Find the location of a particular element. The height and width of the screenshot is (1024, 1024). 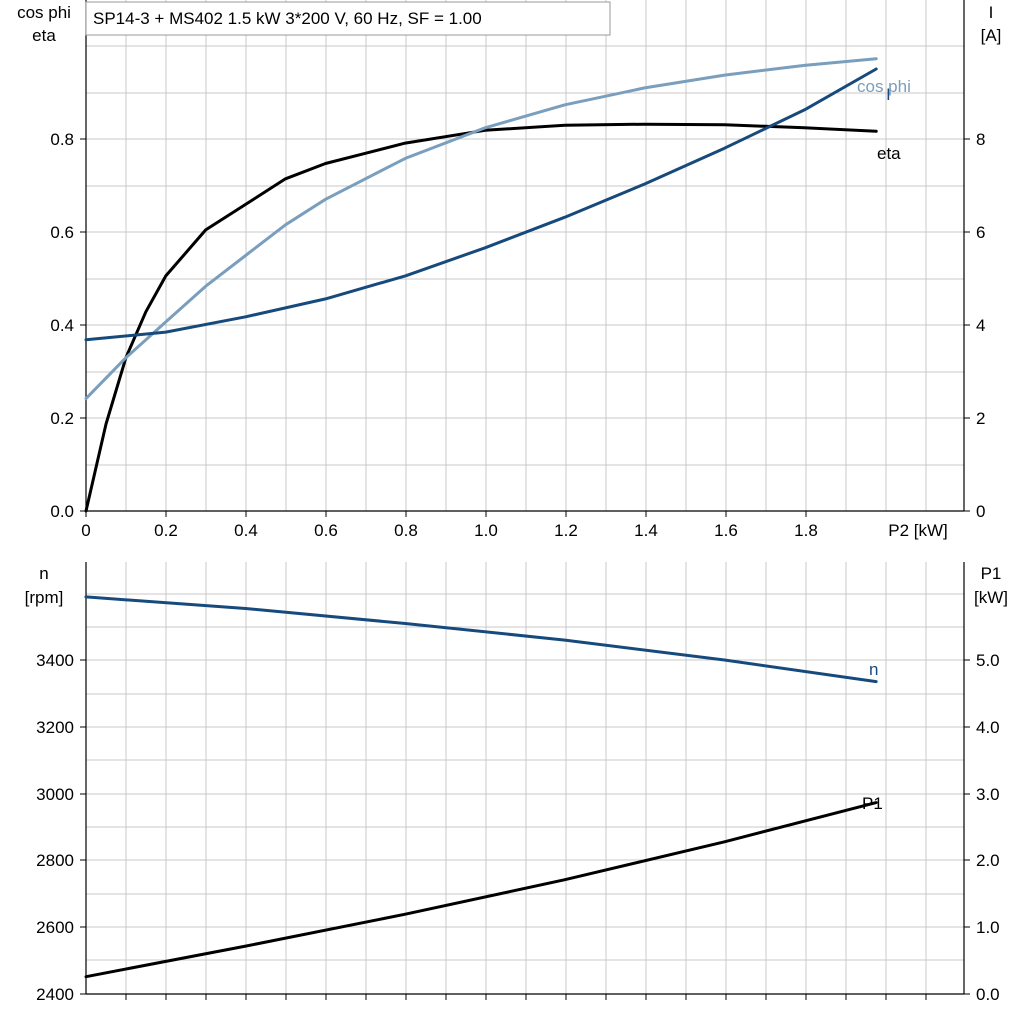

y-left-tick-label: 0.2 is located at coordinates (62, 418).